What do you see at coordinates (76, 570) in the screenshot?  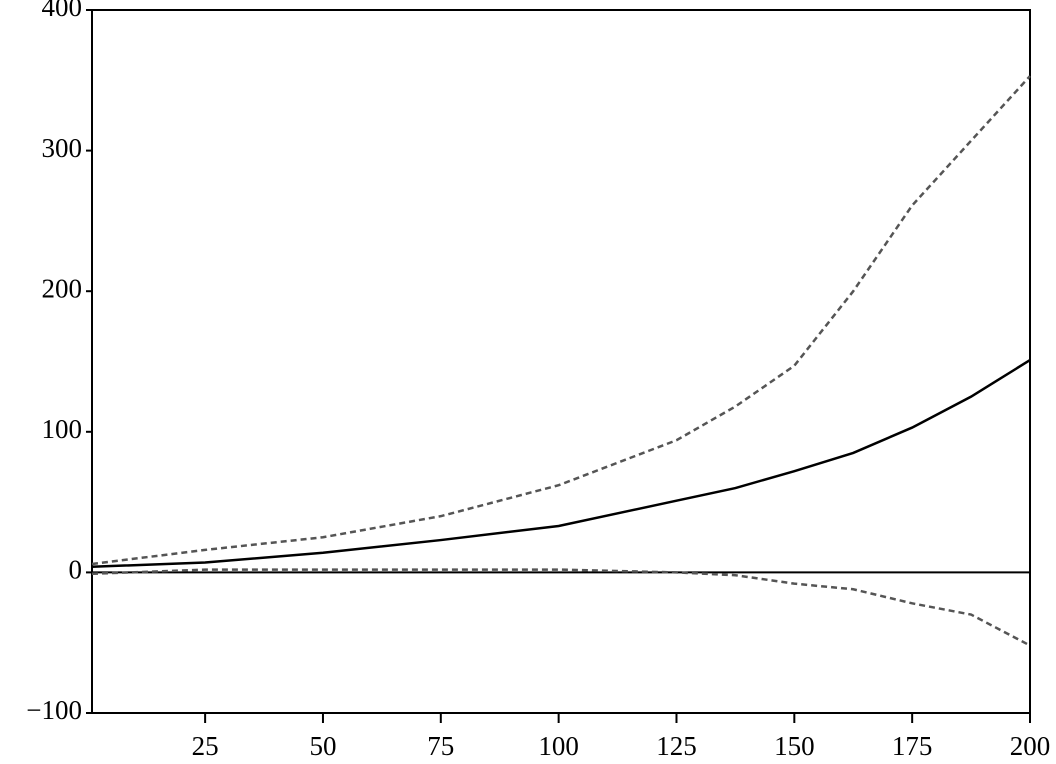 I see `y-tick-label: 0` at bounding box center [76, 570].